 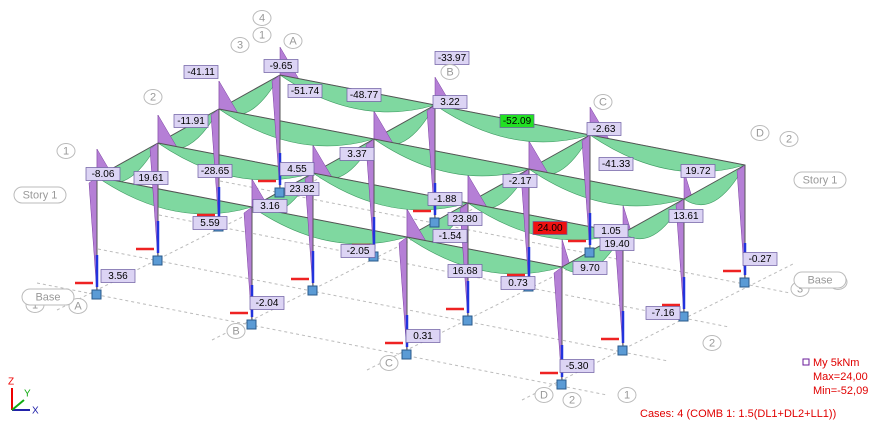 What do you see at coordinates (518, 283) in the screenshot?
I see `value-label: 0.73` at bounding box center [518, 283].